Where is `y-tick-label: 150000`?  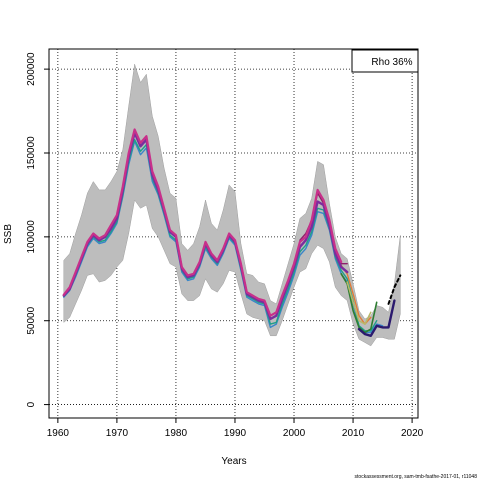
y-tick-label: 150000 is located at coordinates (31, 153).